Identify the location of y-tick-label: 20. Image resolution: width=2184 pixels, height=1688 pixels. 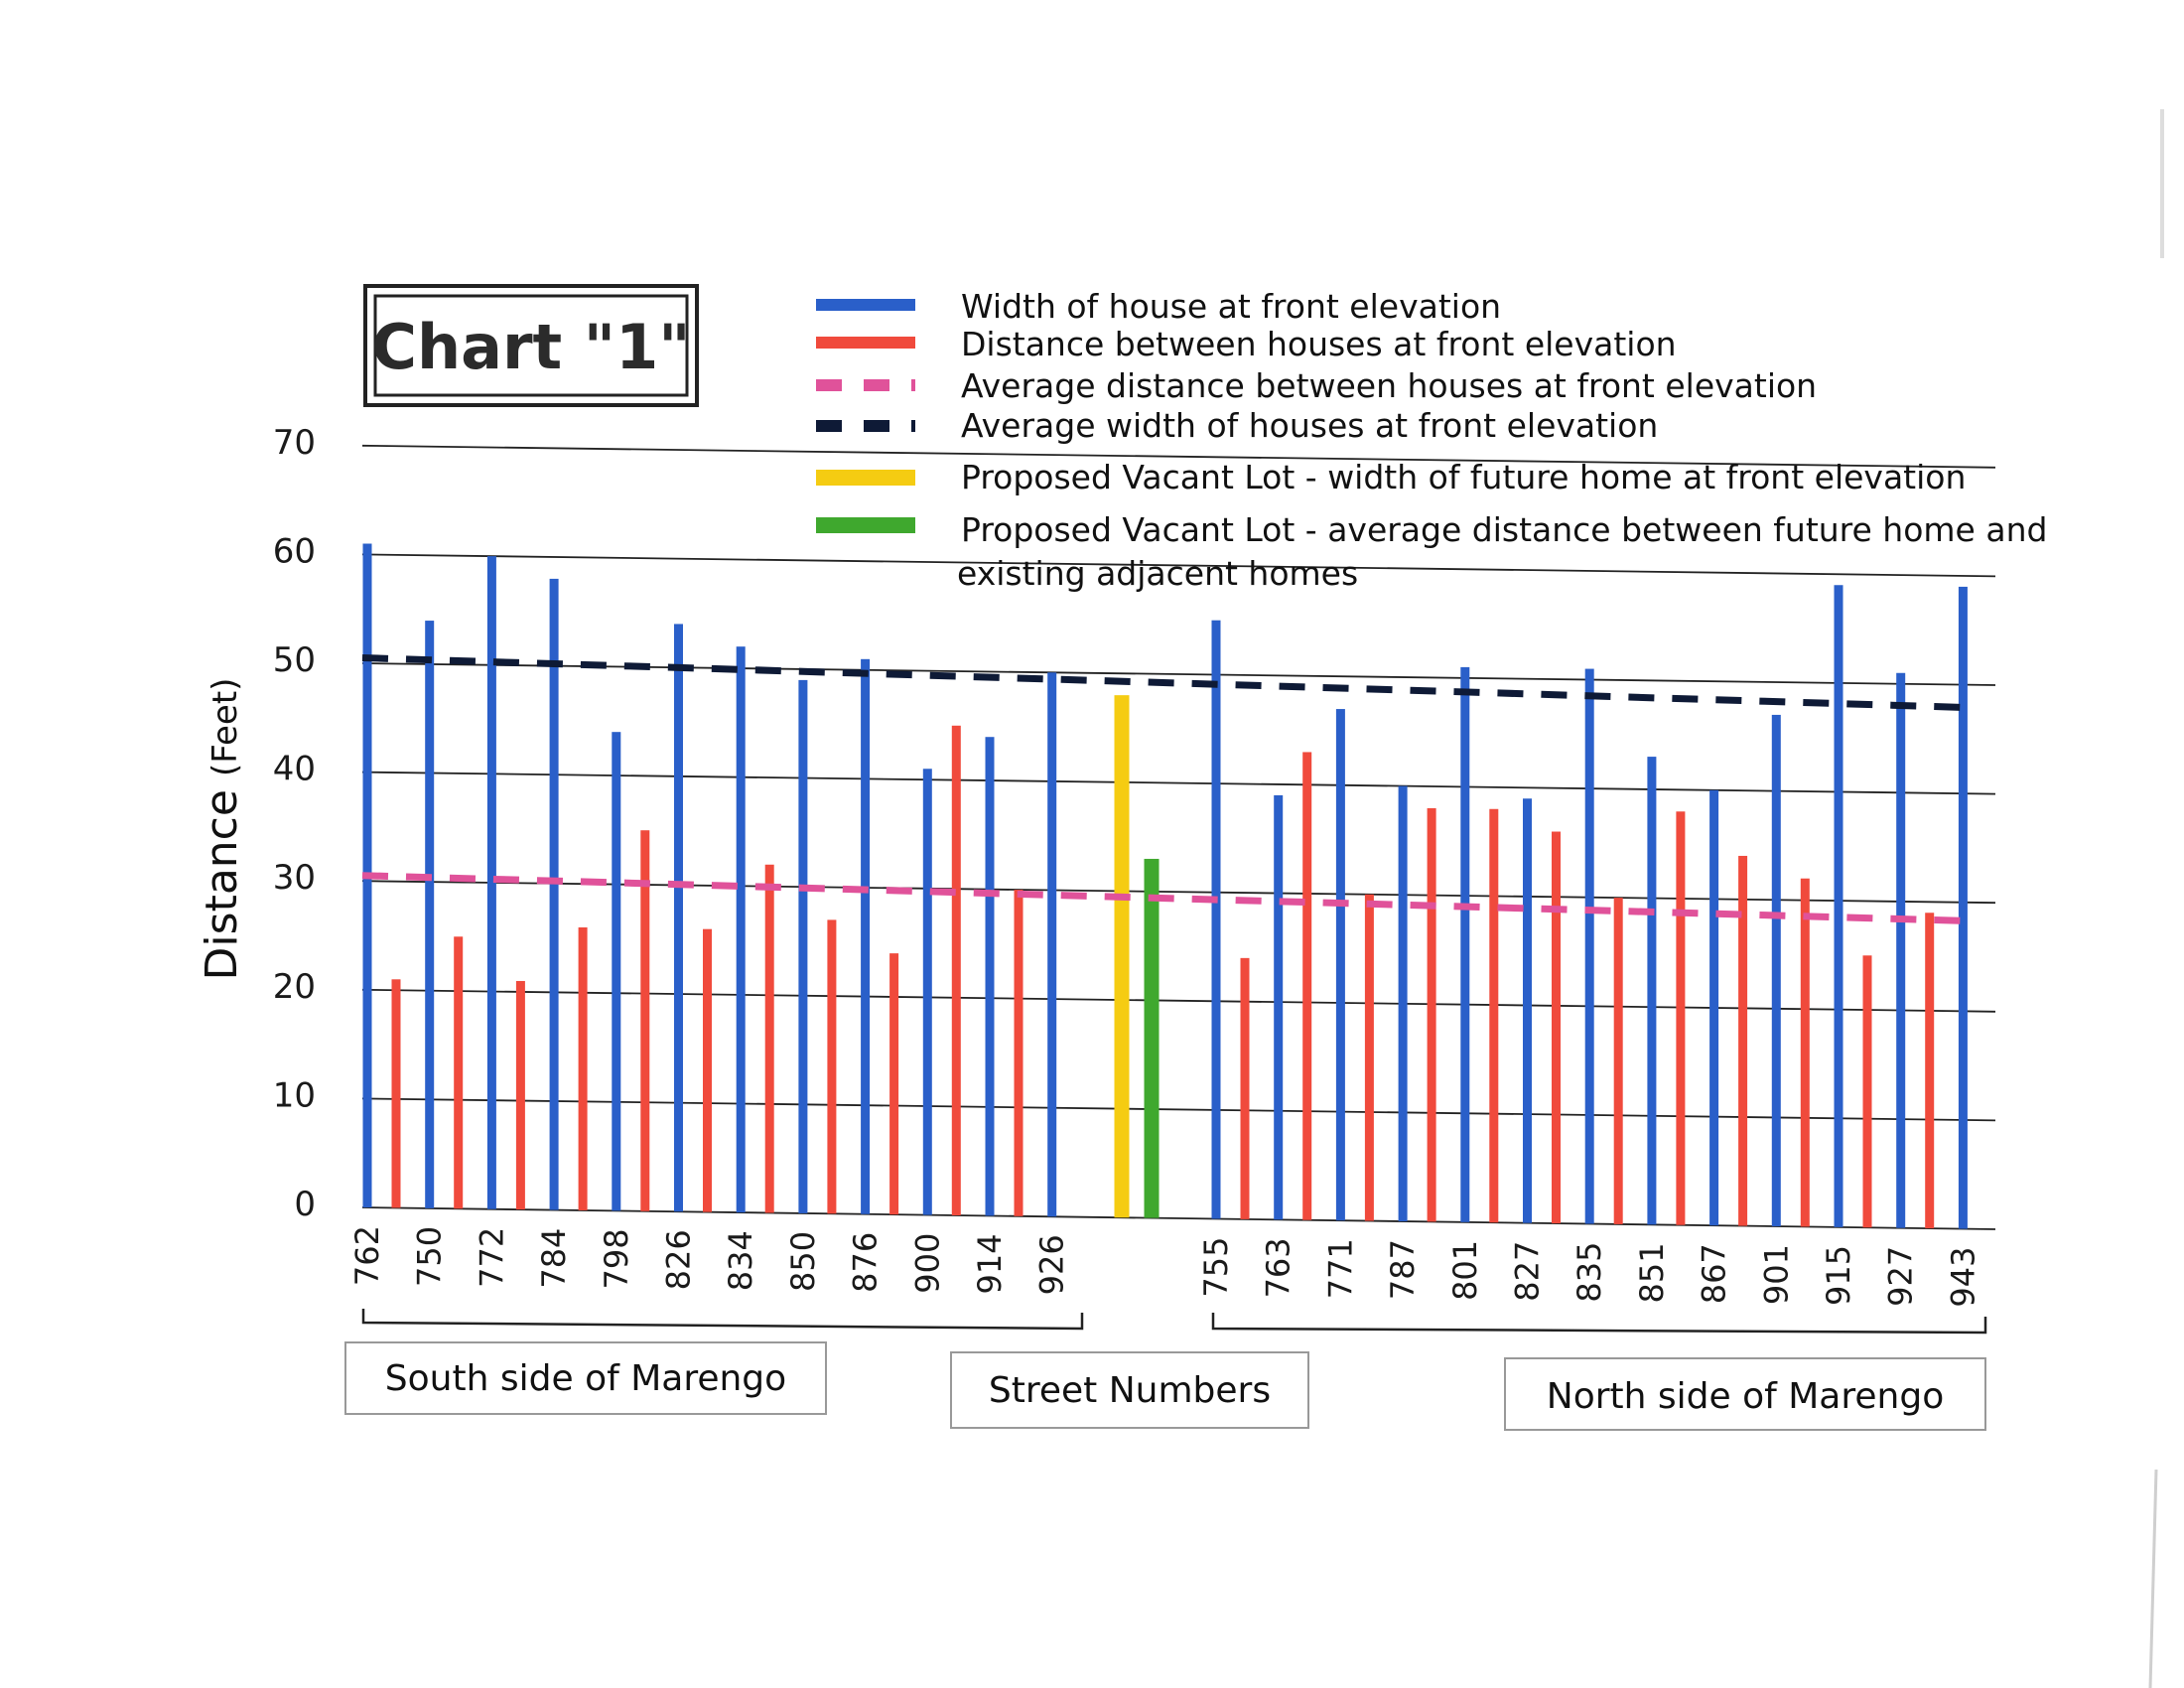
(294, 987).